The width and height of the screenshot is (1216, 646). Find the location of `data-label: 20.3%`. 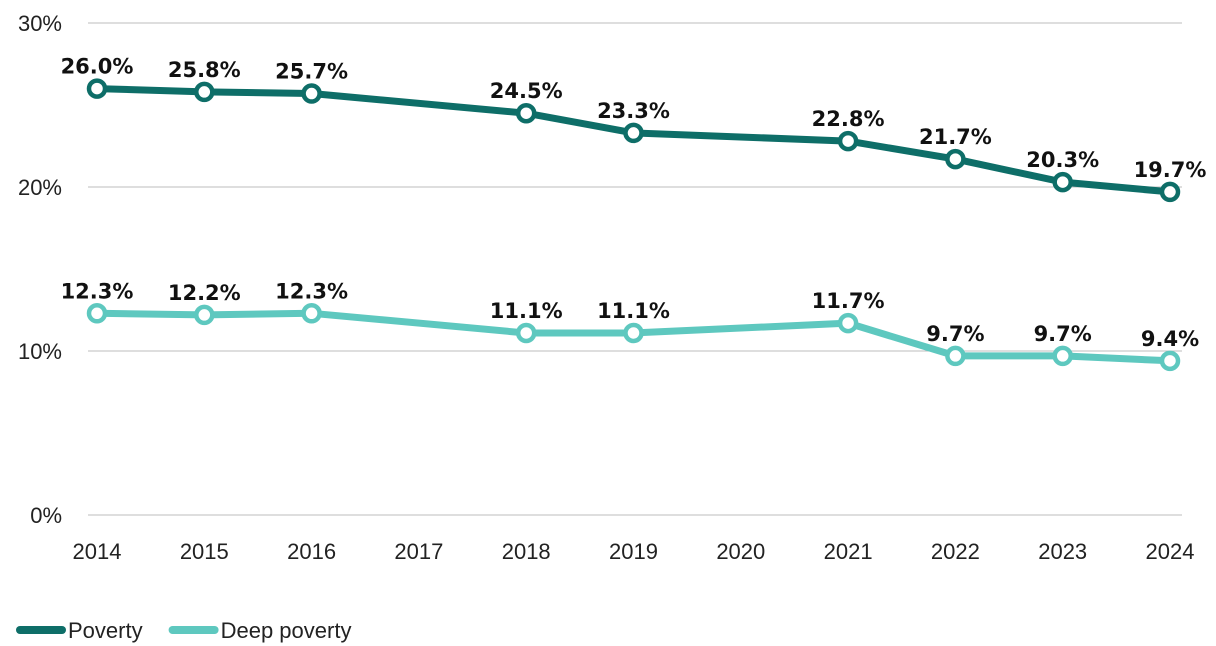

data-label: 20.3% is located at coordinates (1062, 160).